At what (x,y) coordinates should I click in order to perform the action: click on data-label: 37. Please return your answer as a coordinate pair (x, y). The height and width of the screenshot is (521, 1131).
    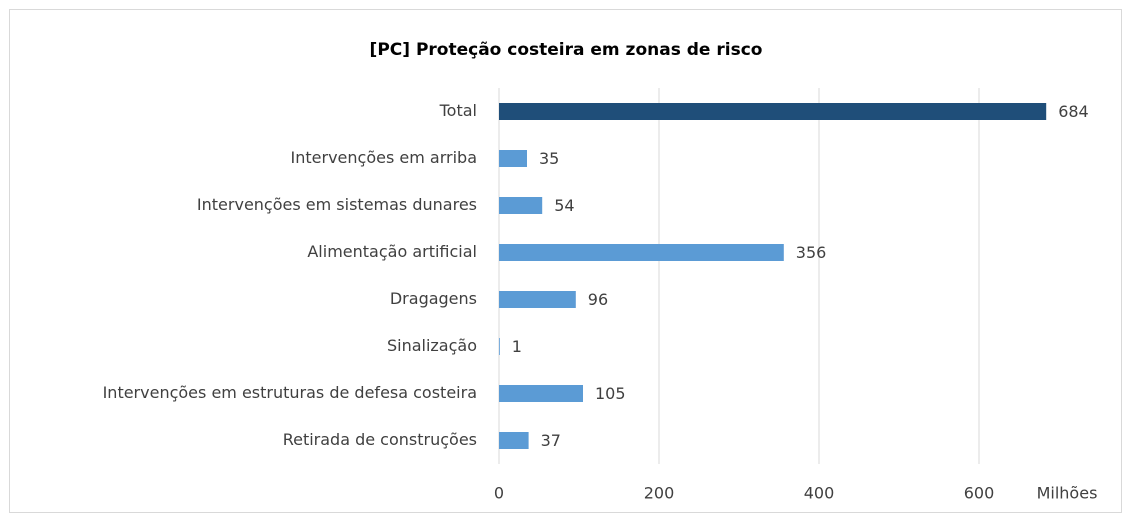
    Looking at the image, I should click on (551, 440).